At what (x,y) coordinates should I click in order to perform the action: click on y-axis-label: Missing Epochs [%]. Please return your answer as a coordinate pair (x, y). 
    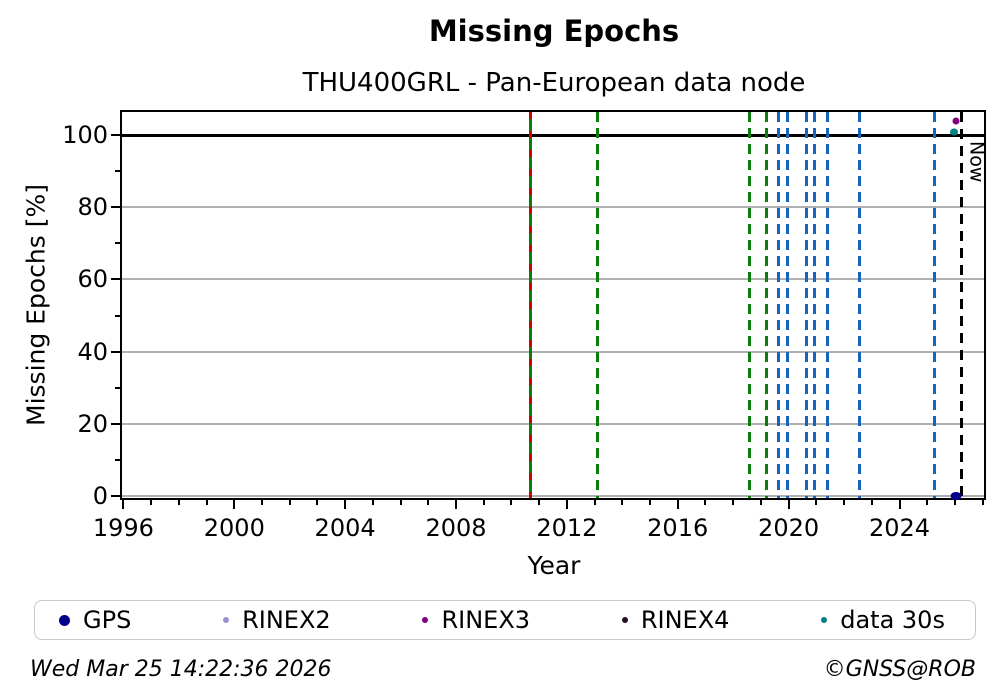
    Looking at the image, I should click on (36, 305).